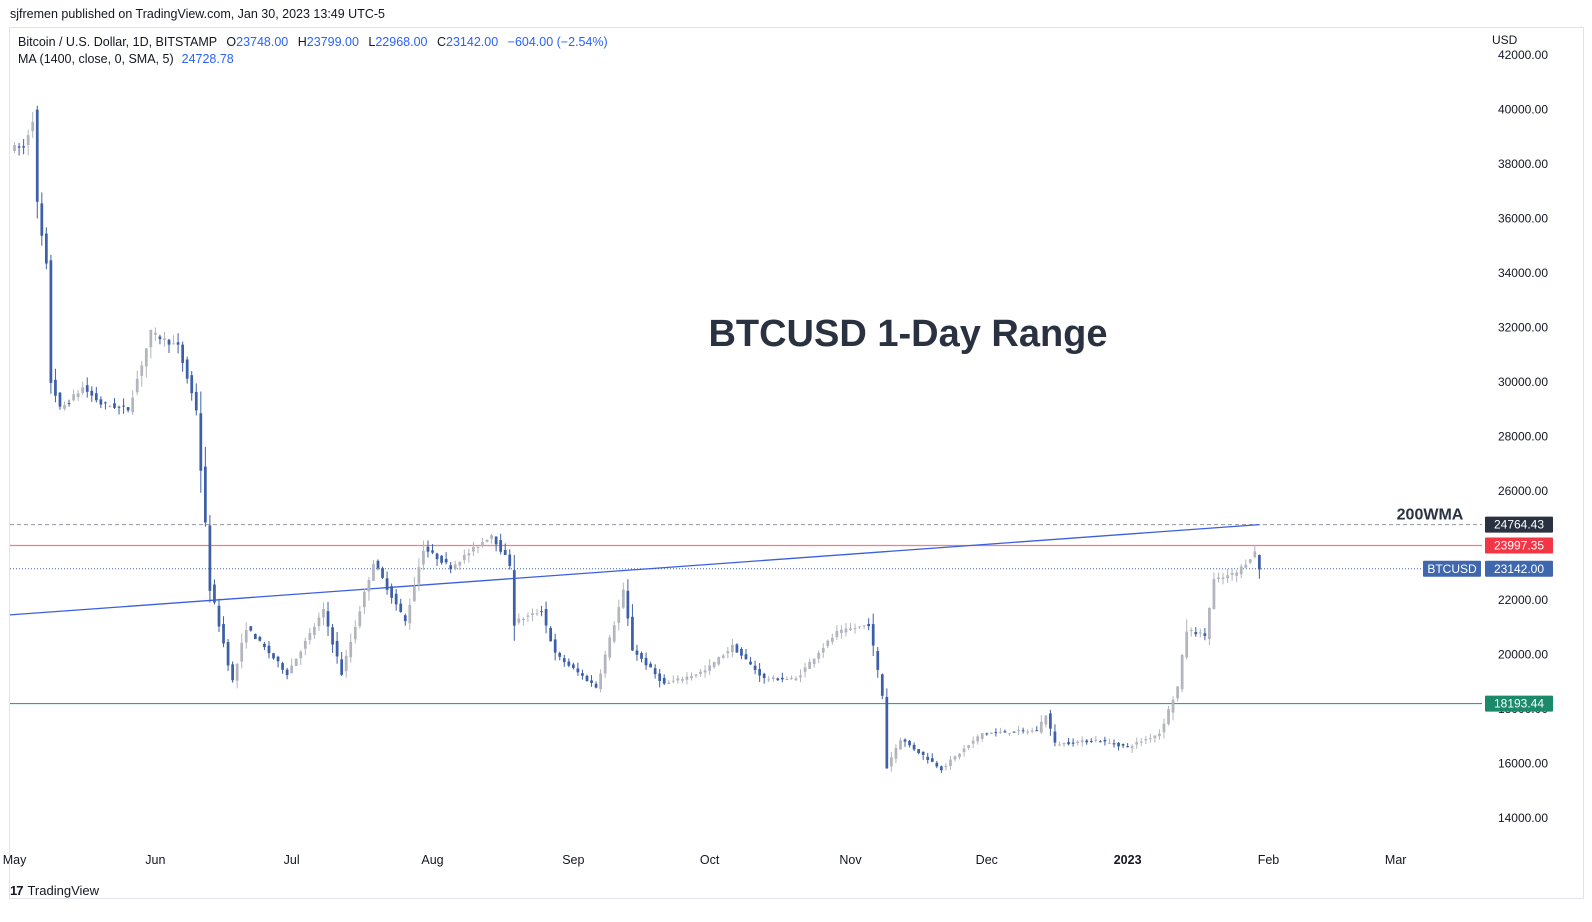 This screenshot has width=1592, height=922. Describe the element at coordinates (1505, 40) in the screenshot. I see `currency-label: USD` at that location.